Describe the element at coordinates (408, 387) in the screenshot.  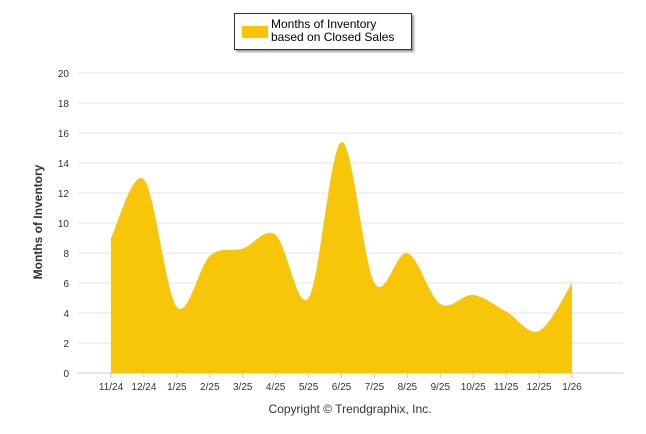
I see `x-tick-label: 8/25` at that location.